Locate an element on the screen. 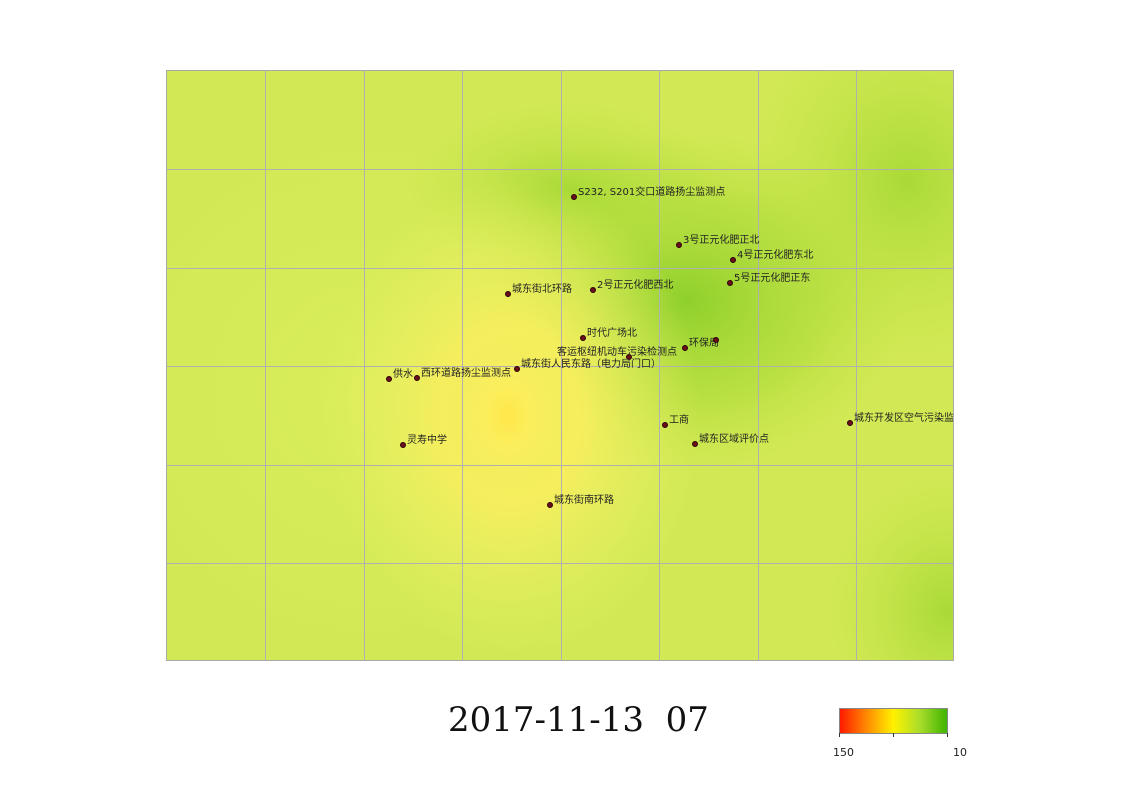  legend-max-label: 10 is located at coordinates (960, 752).